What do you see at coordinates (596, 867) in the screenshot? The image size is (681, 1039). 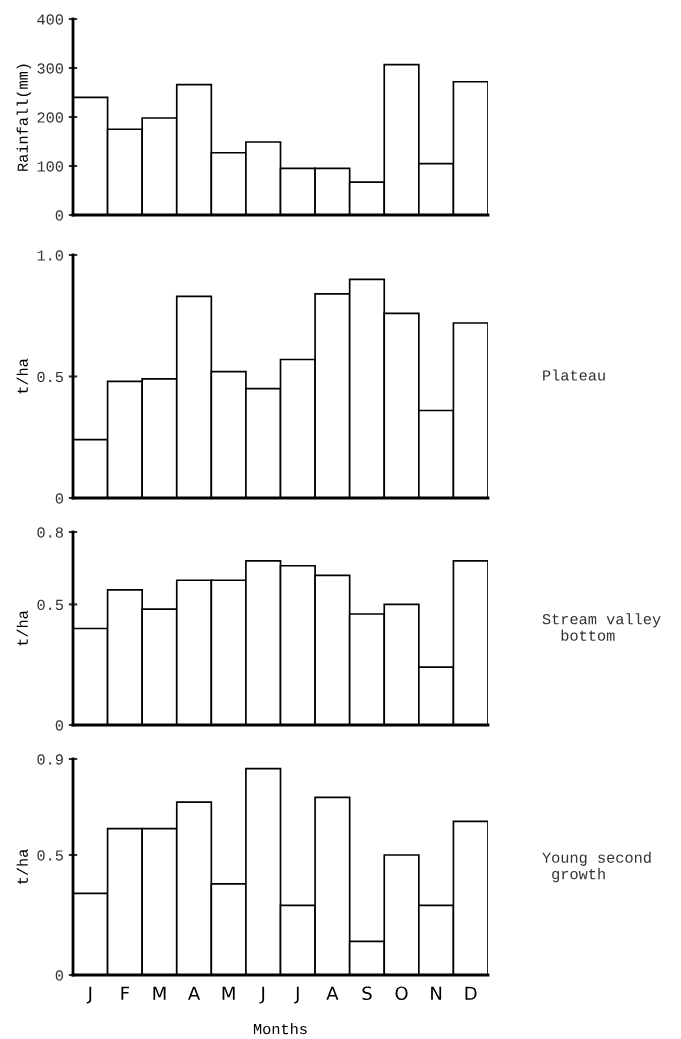 I see `text: Young second growth` at bounding box center [596, 867].